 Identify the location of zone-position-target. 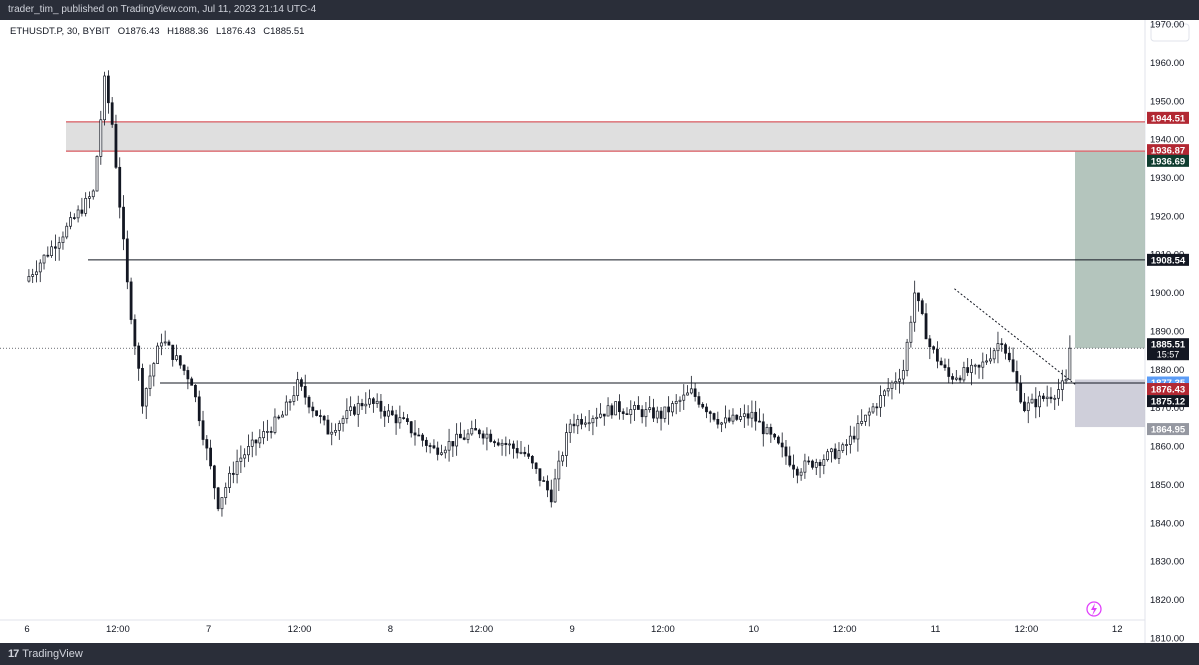
(1110, 250).